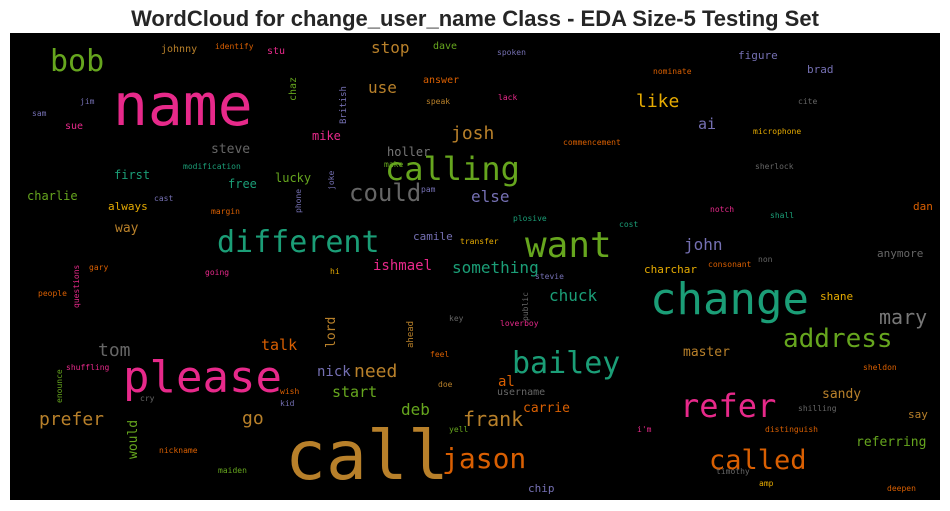 Image resolution: width=950 pixels, height=511 pixels. What do you see at coordinates (566, 363) in the screenshot?
I see `word-bailey: bailey` at bounding box center [566, 363].